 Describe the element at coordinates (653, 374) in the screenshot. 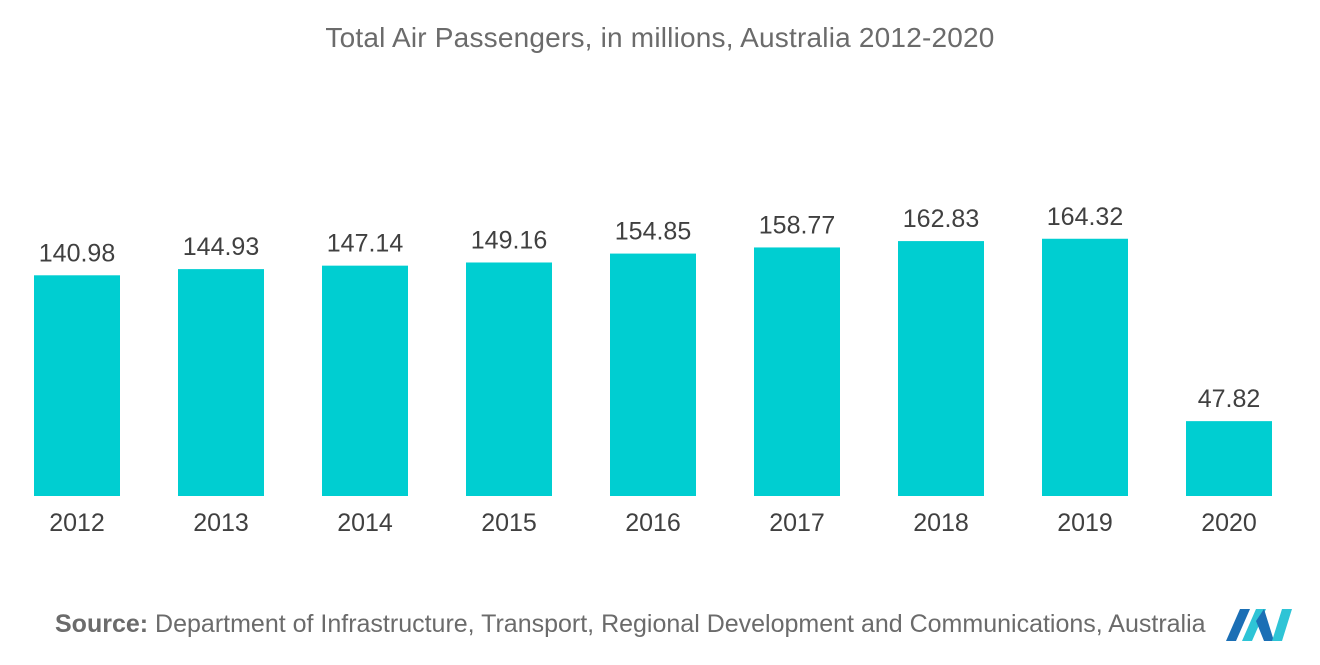

I see `bar-2016` at that location.